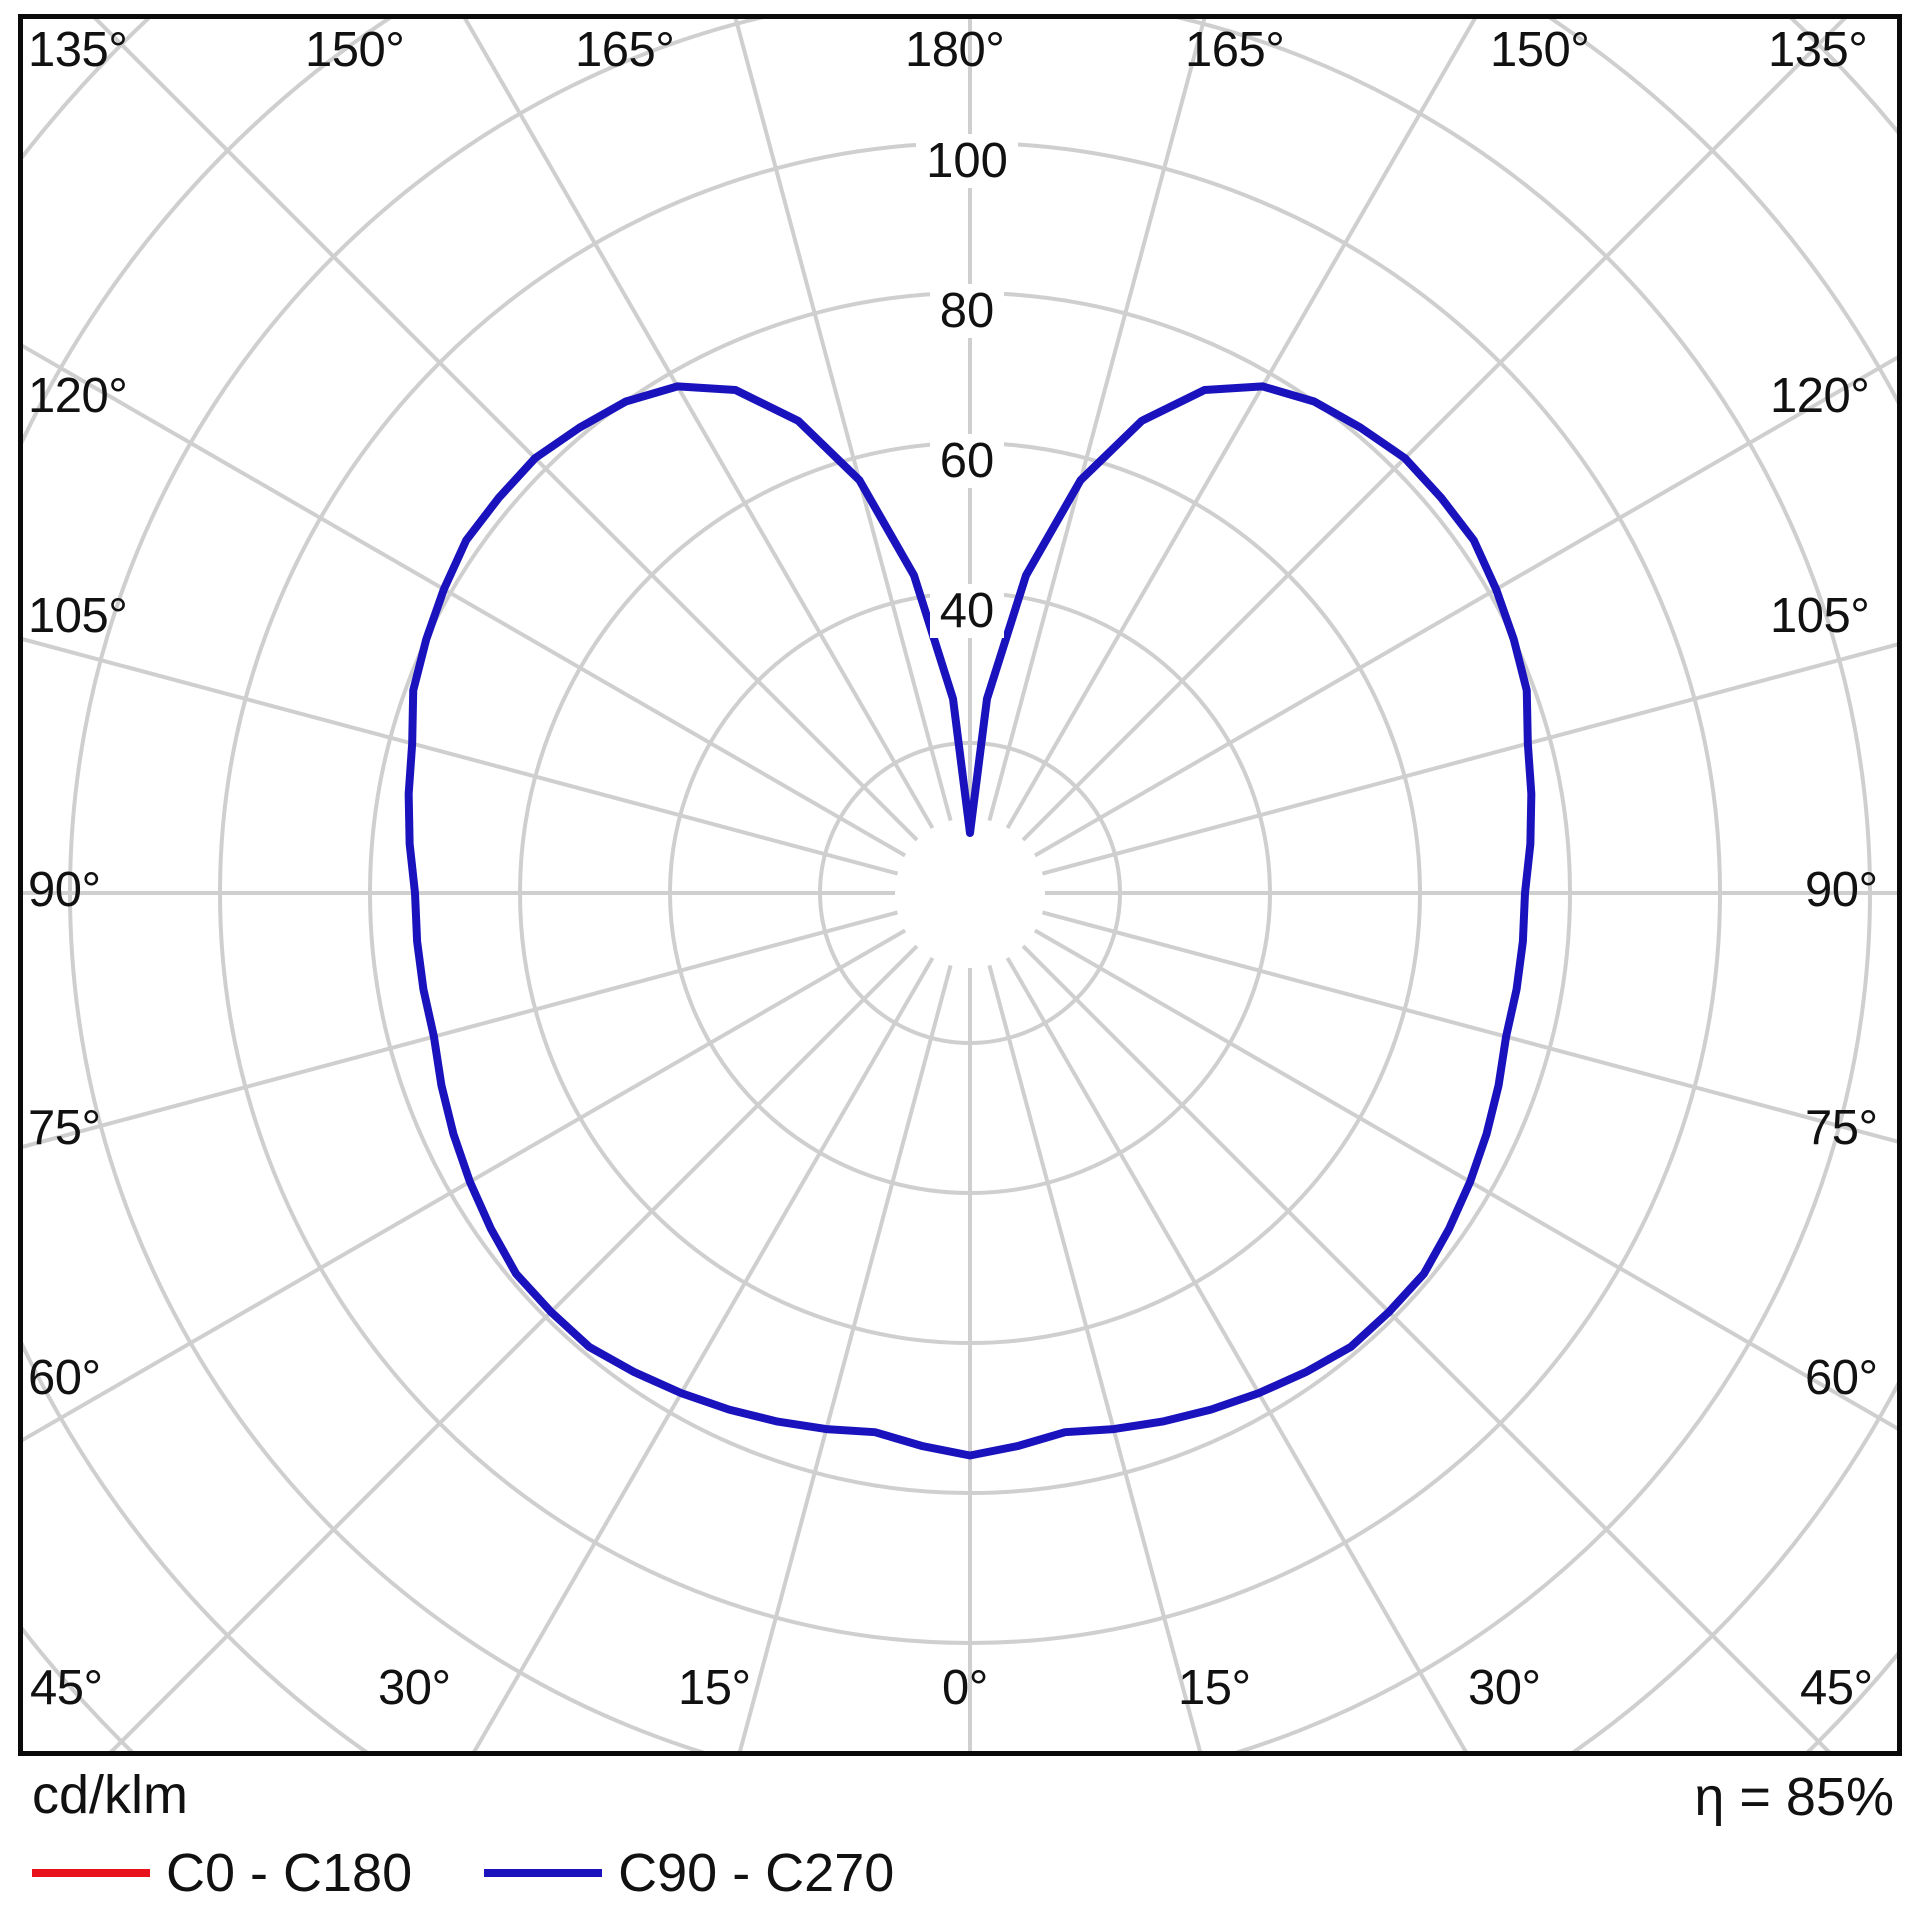 The image size is (1920, 1920). What do you see at coordinates (1841, 1378) in the screenshot?
I see `angle-label-right-4: 60°` at bounding box center [1841, 1378].